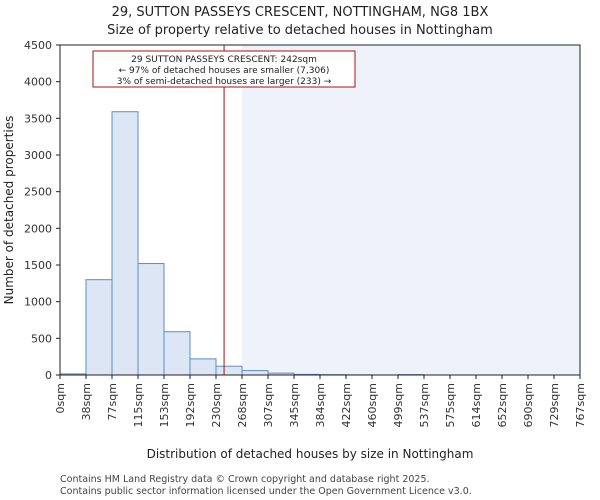 The width and height of the screenshot is (600, 500). I want to click on y-ticks: 0 500 1000 1500 2000 2500 3000 3500 4000 4500, so click(42, 210).